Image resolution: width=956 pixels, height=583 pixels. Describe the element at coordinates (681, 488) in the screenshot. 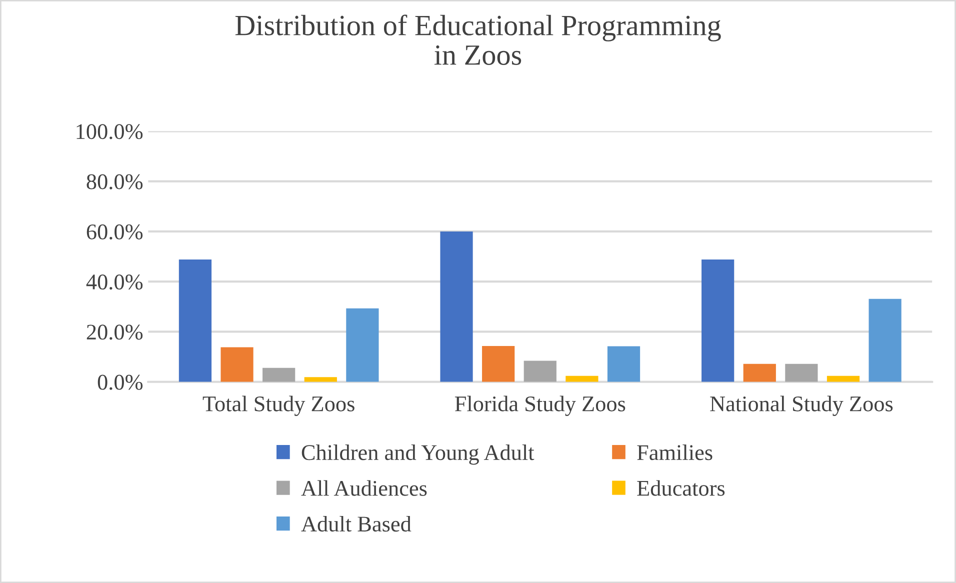

I see `legend-label: Educators` at that location.